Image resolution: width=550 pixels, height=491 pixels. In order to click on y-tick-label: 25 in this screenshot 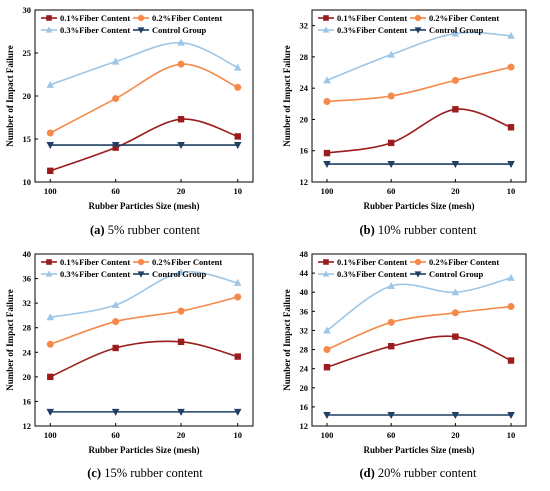, I will do `click(27, 53)`.